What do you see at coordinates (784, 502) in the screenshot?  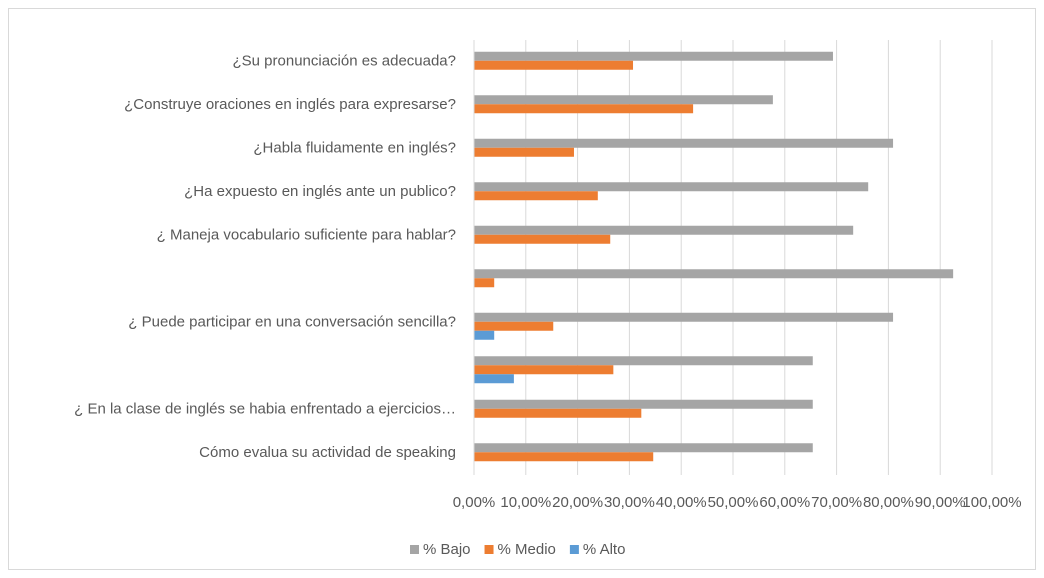 I see `x-tick-label: 60,00%` at bounding box center [784, 502].